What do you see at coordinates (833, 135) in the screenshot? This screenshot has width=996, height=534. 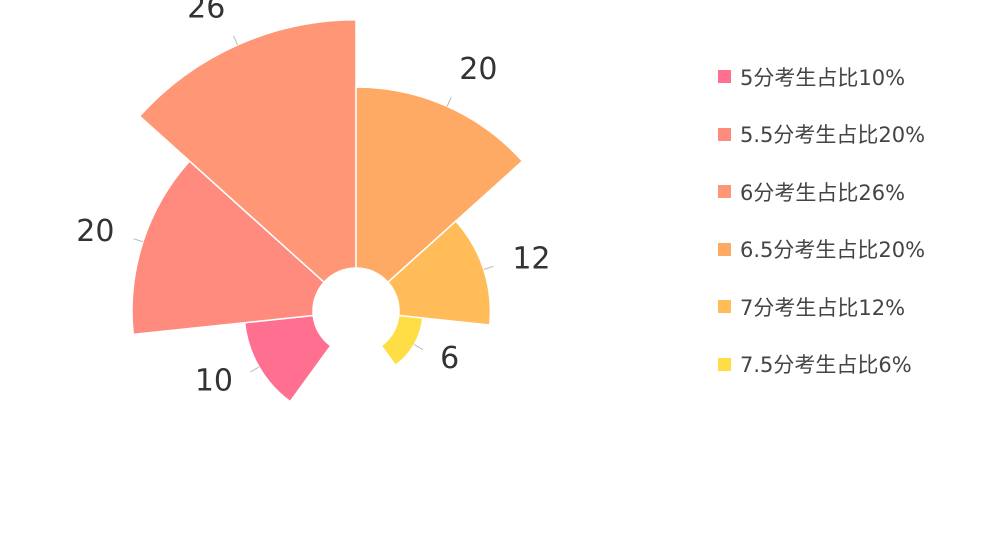 I see `legend-label: 5.5分考生占比20%` at bounding box center [833, 135].